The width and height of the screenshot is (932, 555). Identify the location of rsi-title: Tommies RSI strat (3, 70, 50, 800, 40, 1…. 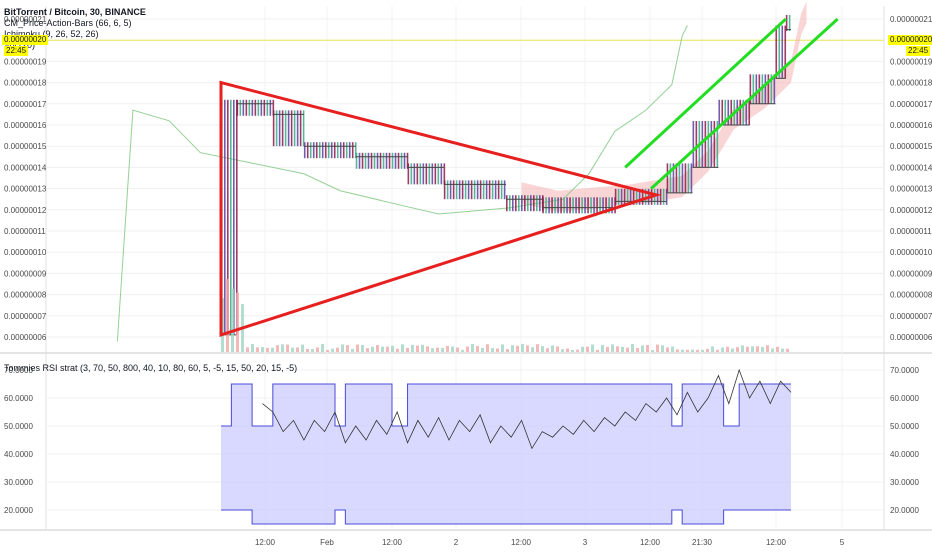
(150, 368).